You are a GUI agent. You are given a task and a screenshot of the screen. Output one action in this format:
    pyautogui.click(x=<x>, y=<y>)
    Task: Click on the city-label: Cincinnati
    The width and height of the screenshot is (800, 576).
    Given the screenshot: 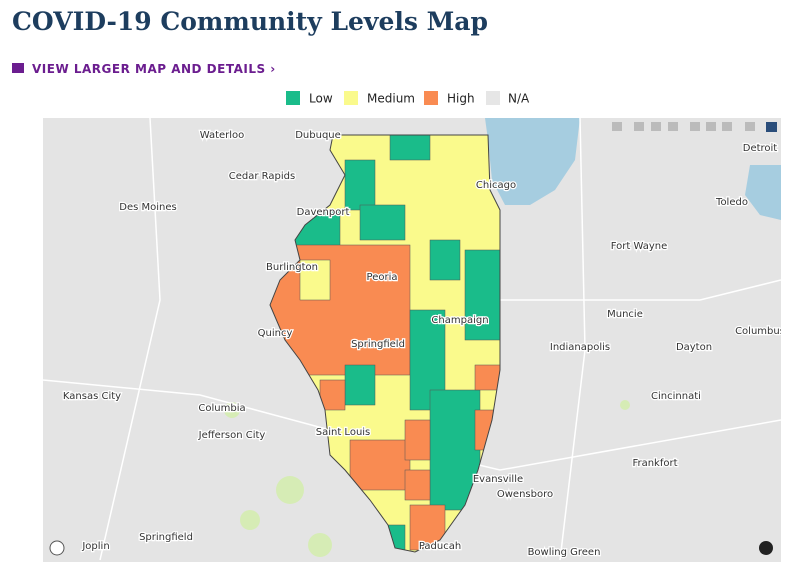 What is the action you would take?
    pyautogui.click(x=676, y=396)
    